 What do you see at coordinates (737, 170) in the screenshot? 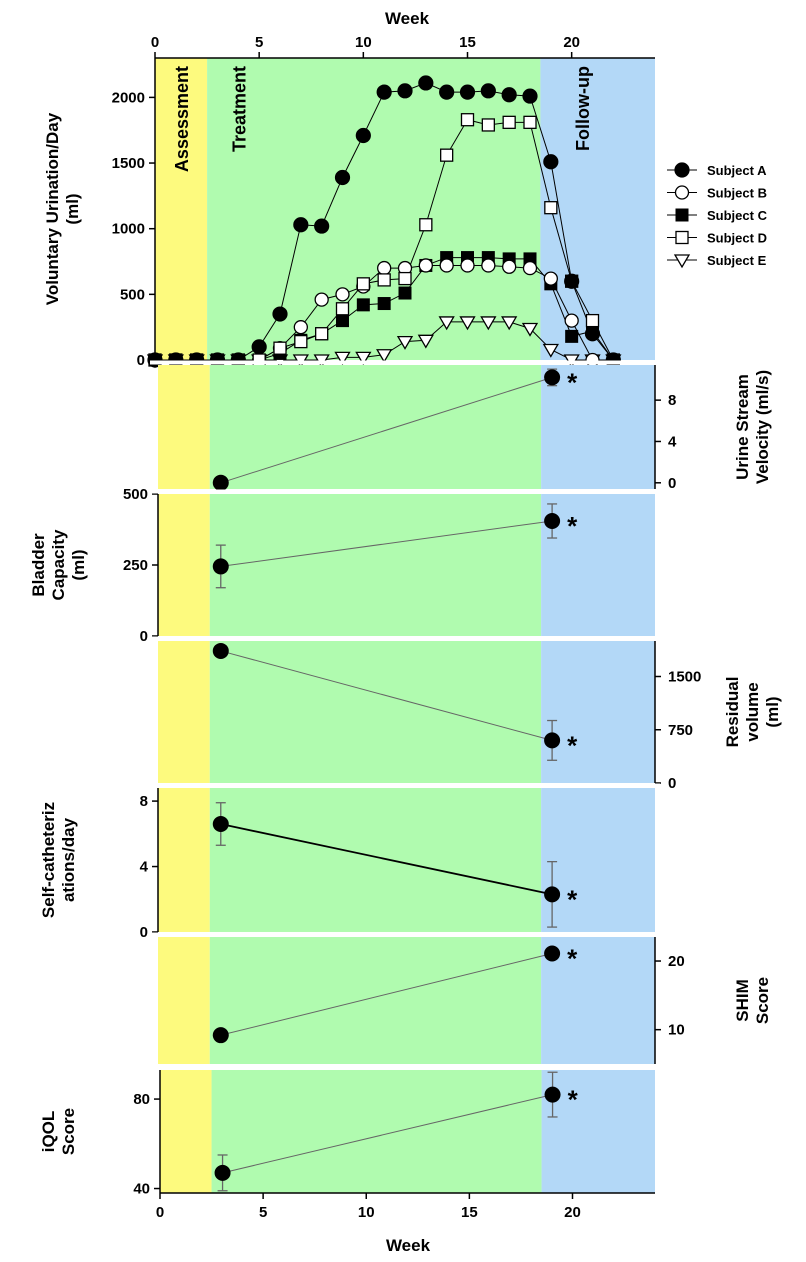
I see `legend-label: Subject A` at bounding box center [737, 170].